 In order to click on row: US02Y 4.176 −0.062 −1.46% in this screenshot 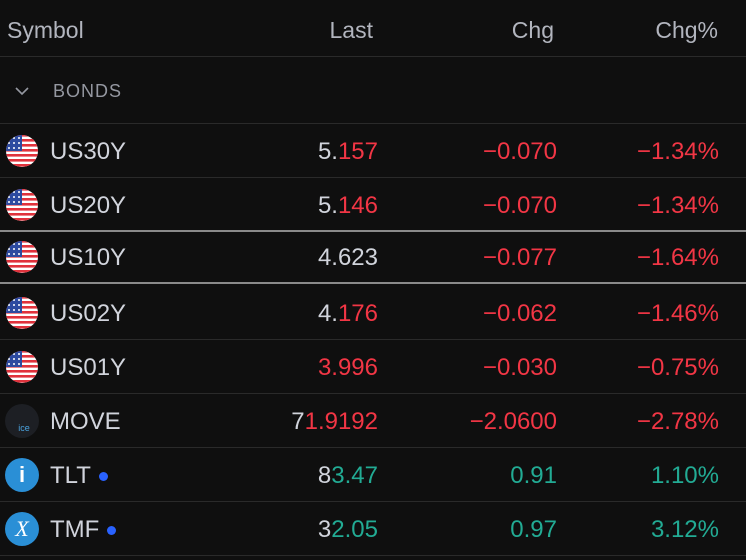, I will do `click(373, 313)`.